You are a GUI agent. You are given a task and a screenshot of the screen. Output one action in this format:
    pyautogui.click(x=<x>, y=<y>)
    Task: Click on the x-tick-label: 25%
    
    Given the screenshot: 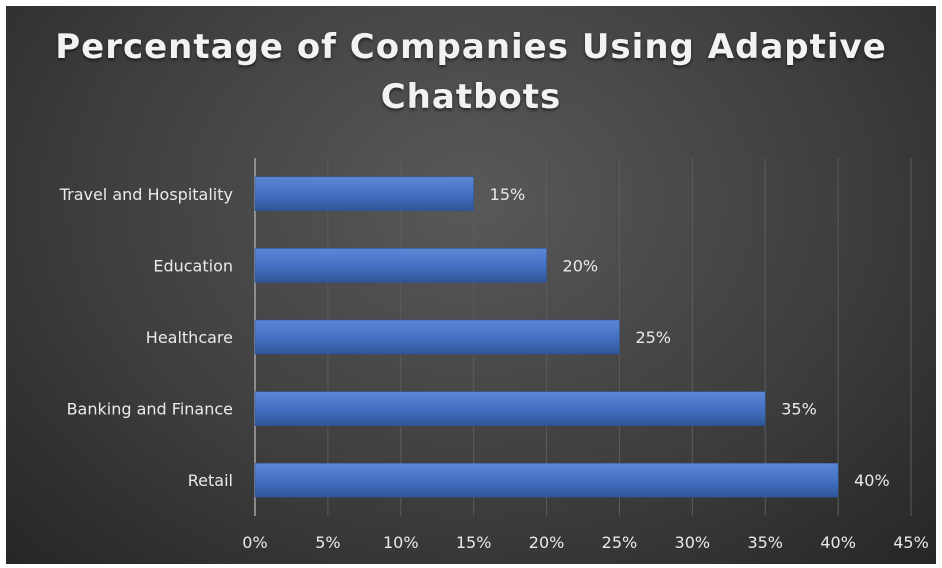 What is the action you would take?
    pyautogui.click(x=620, y=542)
    